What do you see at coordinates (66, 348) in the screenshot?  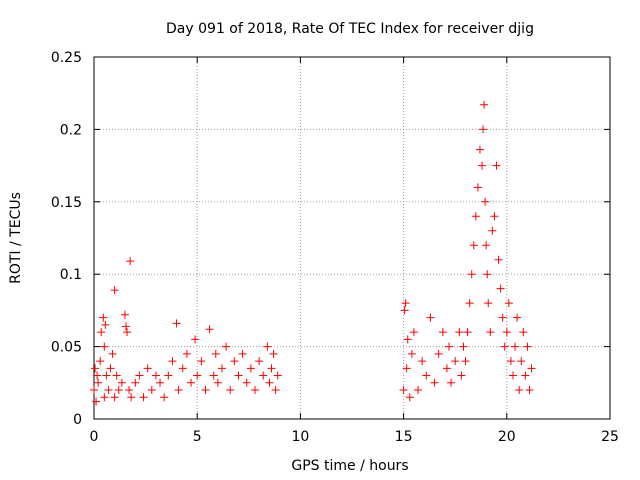 I see `y-tick-label: 0.05` at bounding box center [66, 348].